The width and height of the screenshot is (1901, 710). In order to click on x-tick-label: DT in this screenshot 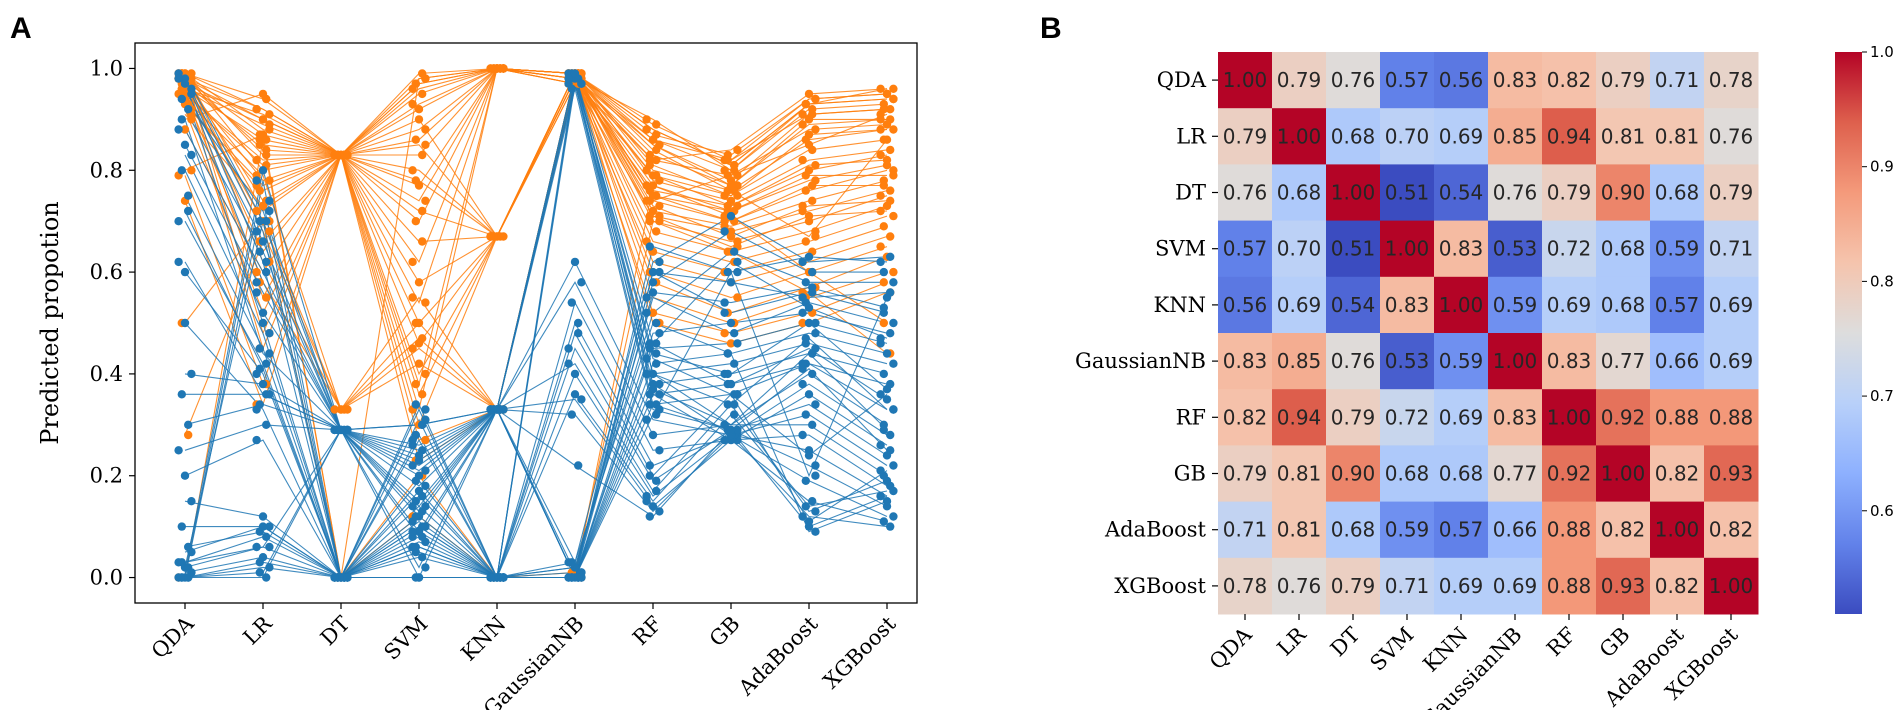, I will do `click(335, 631)`.